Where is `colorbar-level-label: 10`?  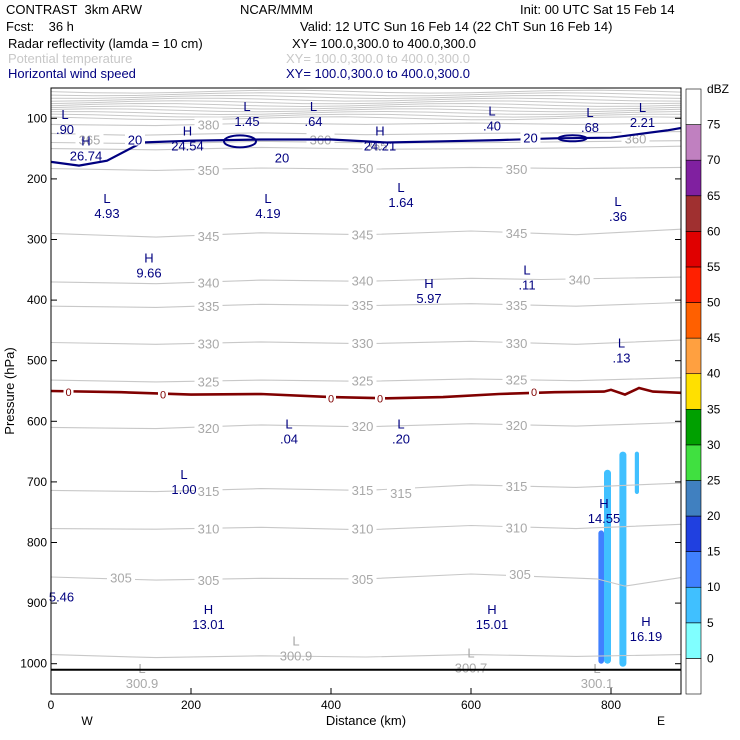
colorbar-level-label: 10 is located at coordinates (714, 587).